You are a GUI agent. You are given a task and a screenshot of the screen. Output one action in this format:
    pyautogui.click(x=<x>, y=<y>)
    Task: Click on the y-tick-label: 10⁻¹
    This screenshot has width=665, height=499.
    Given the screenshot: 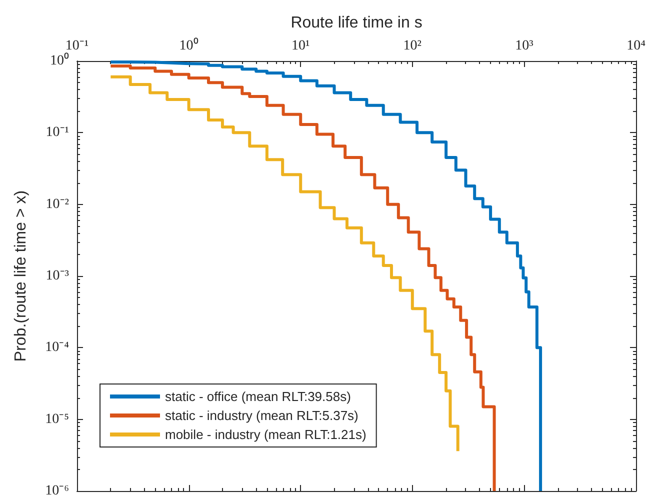 What is the action you would take?
    pyautogui.click(x=57, y=132)
    